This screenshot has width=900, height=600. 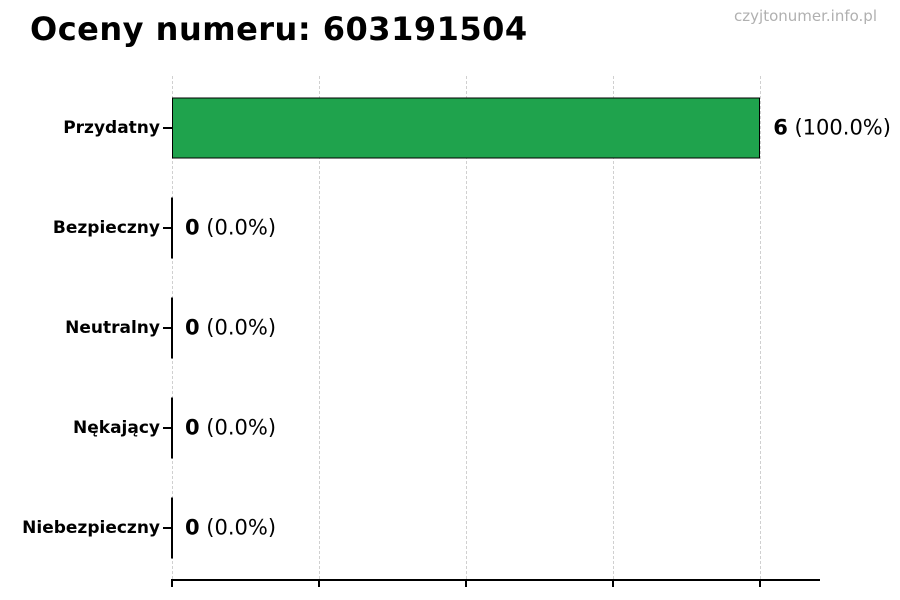 What do you see at coordinates (116, 427) in the screenshot?
I see `category-label: Nękający` at bounding box center [116, 427].